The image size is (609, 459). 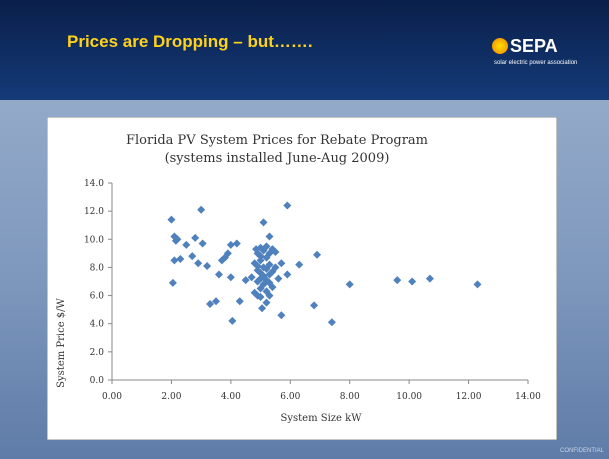 I want to click on logo: SEPA, so click(x=534, y=46).